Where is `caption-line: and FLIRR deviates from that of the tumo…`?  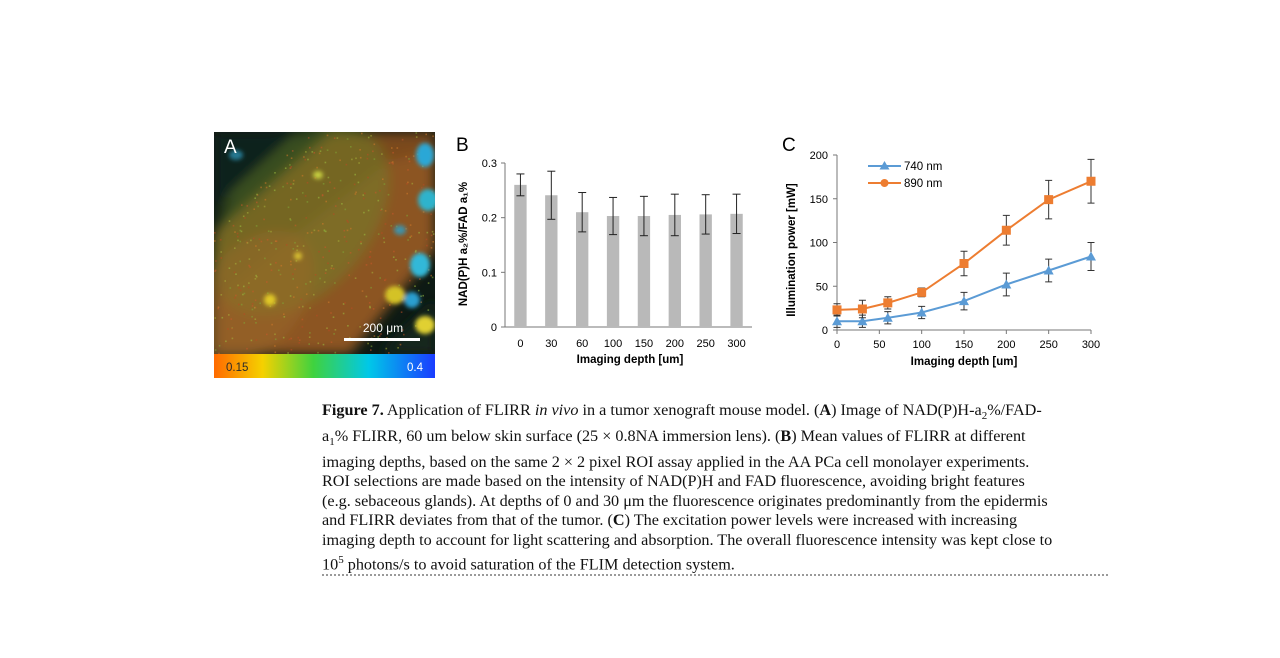 caption-line: and FLIRR deviates from that of the tumo… is located at coordinates (717, 521).